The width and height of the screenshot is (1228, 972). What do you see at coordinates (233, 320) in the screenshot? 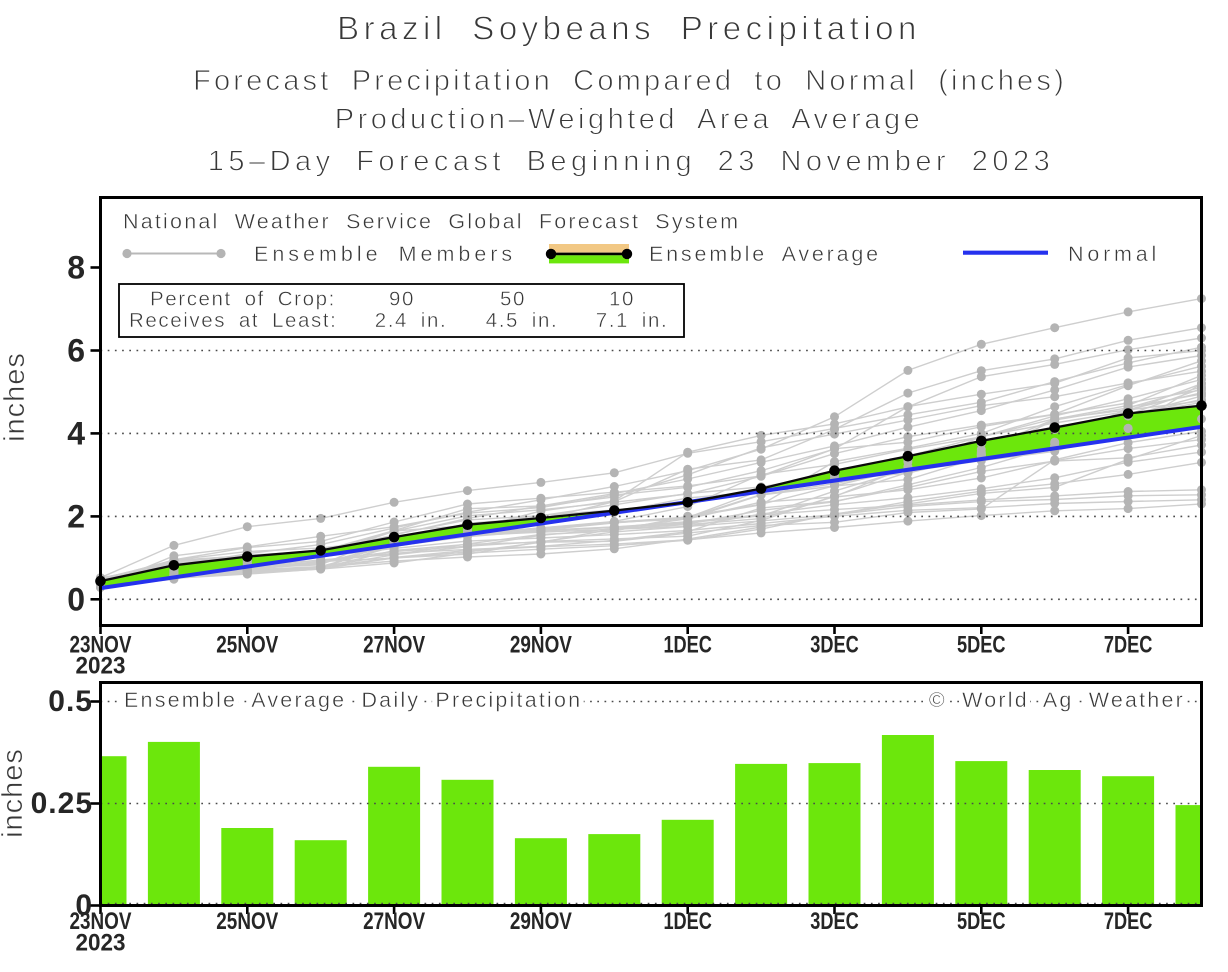
I see `svg-text: Receives at Least:` at bounding box center [233, 320].